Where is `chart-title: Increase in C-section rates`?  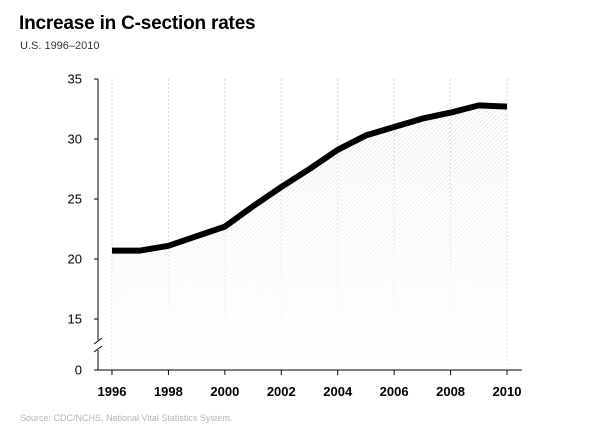 chart-title: Increase in C-section rates is located at coordinates (137, 23).